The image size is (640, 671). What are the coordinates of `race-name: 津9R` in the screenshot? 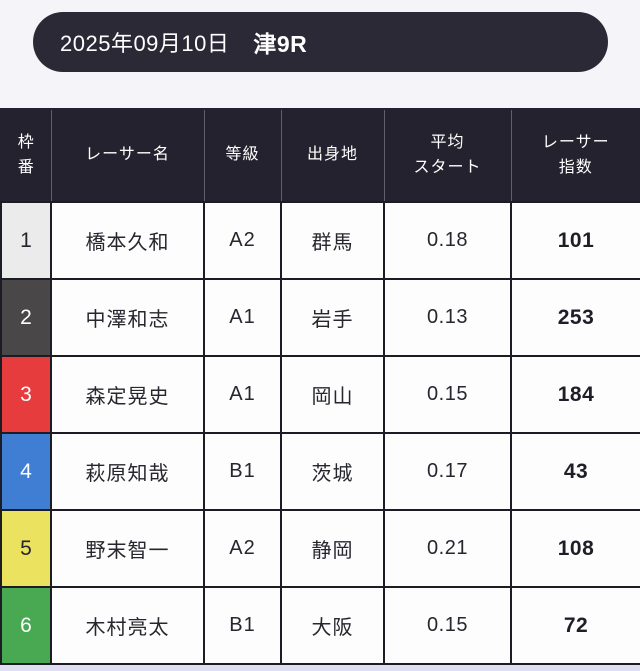 It's located at (280, 44).